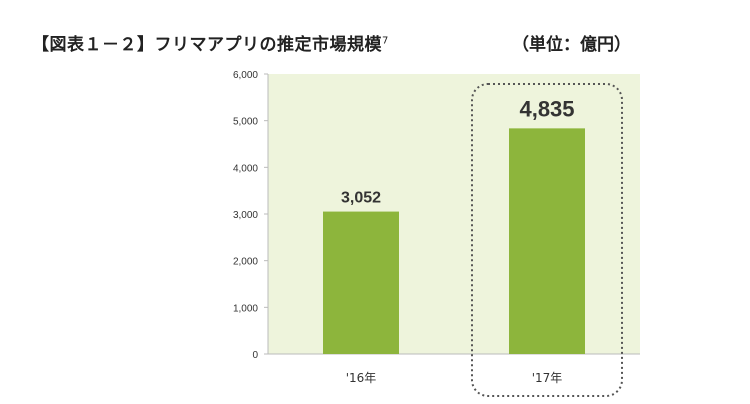  Describe the element at coordinates (385, 41) in the screenshot. I see `title-footnote: 7` at that location.